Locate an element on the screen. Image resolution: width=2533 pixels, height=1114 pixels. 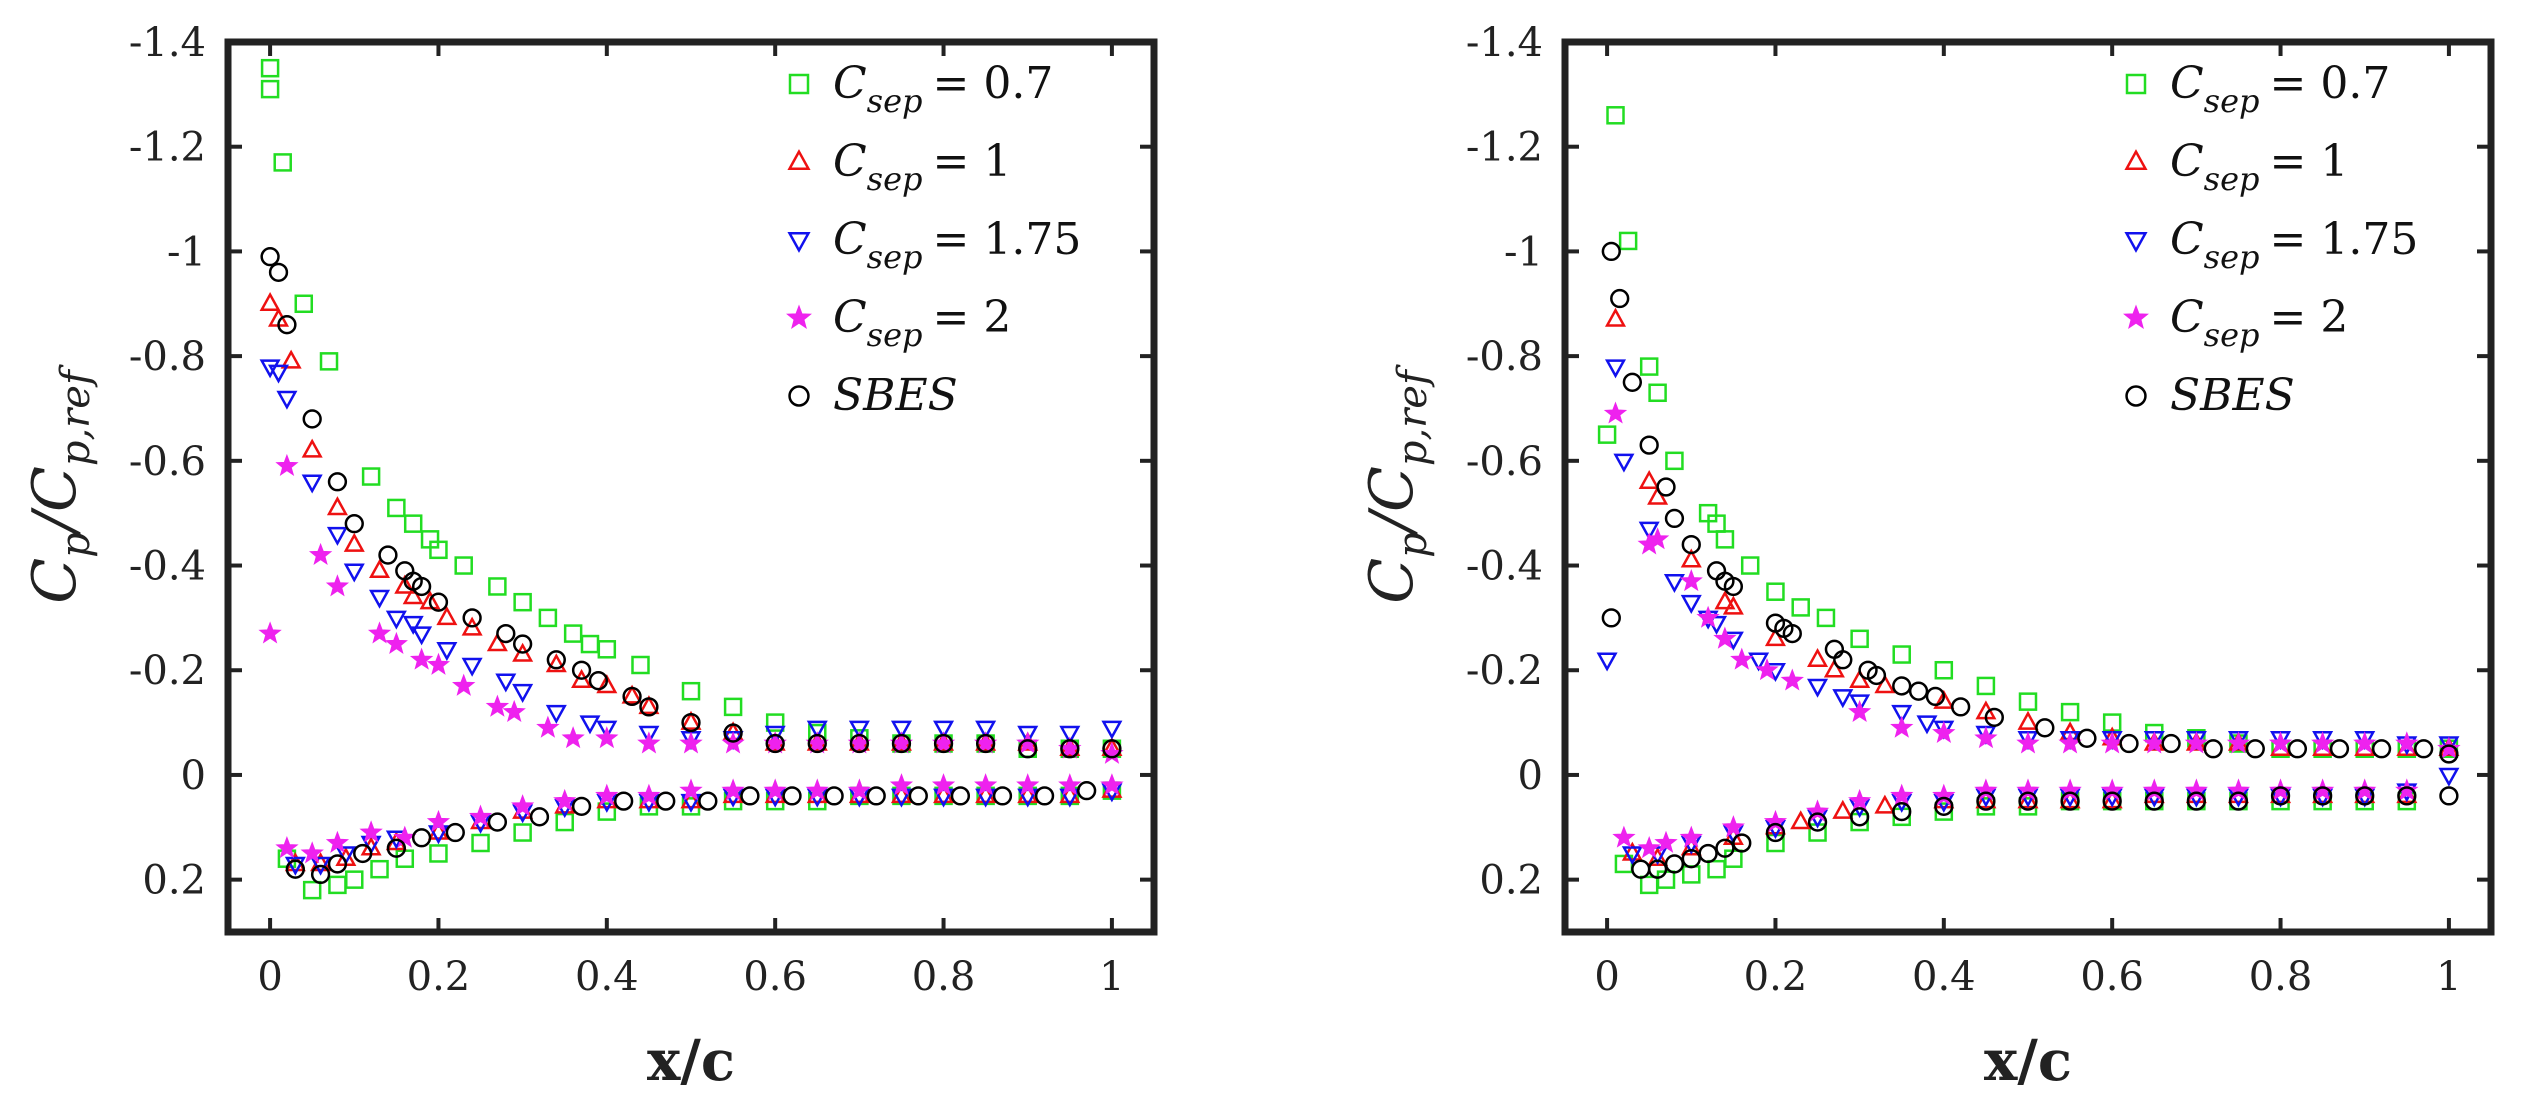
left-legend-entry: Csep = 2 is located at coordinates (898, 323).